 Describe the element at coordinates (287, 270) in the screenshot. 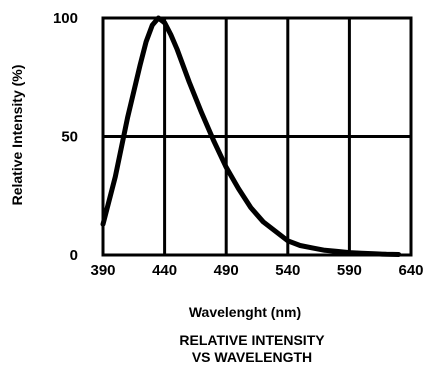

I see `x-tick-540: 540` at that location.